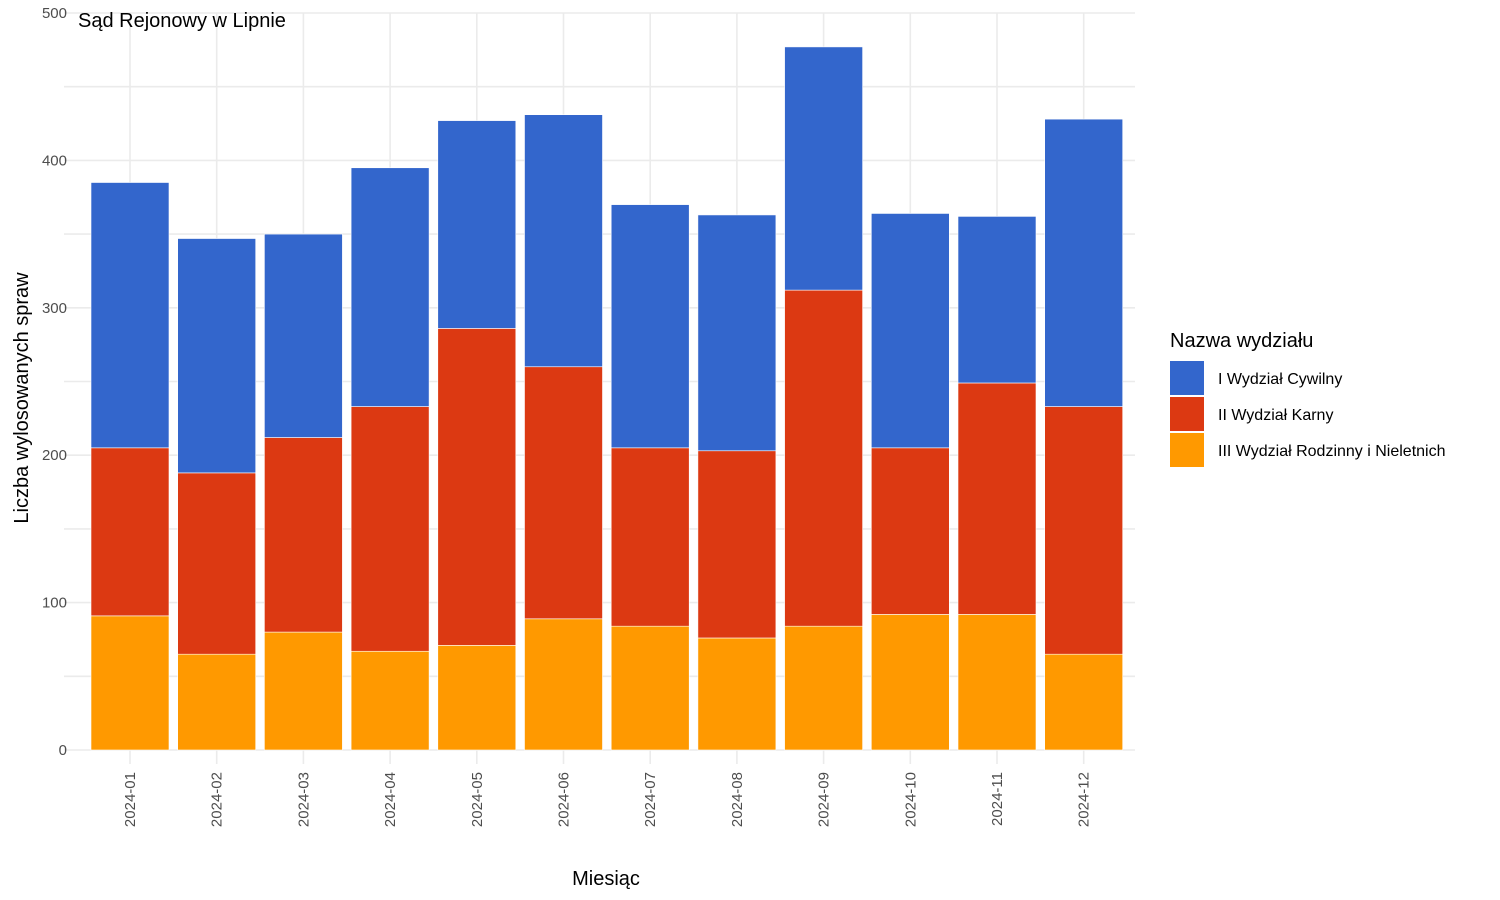 Image resolution: width=1500 pixels, height=900 pixels. What do you see at coordinates (22, 398) in the screenshot?
I see `y-axis-title: Liczba wylosowanych spraw` at bounding box center [22, 398].